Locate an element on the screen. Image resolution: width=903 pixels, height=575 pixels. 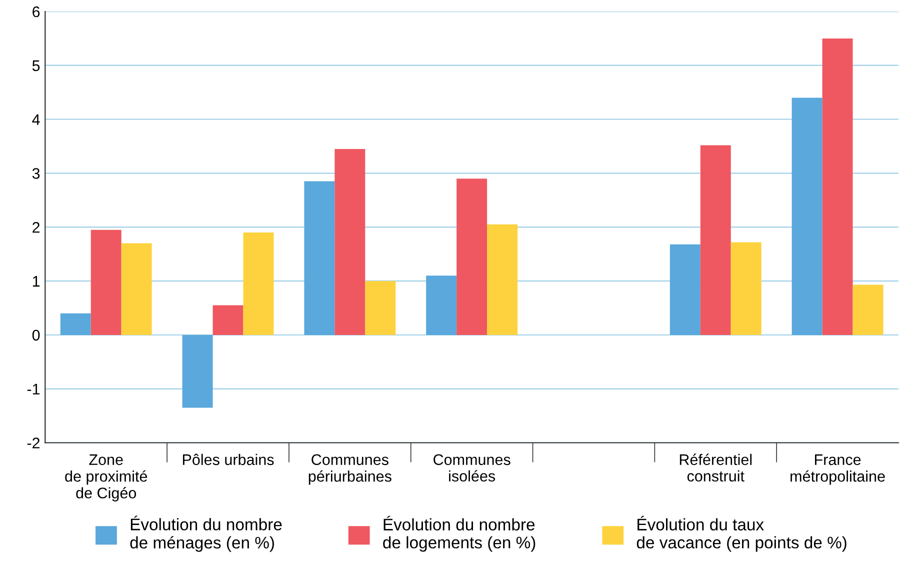
y-tick-label: 0 is located at coordinates (36, 335).